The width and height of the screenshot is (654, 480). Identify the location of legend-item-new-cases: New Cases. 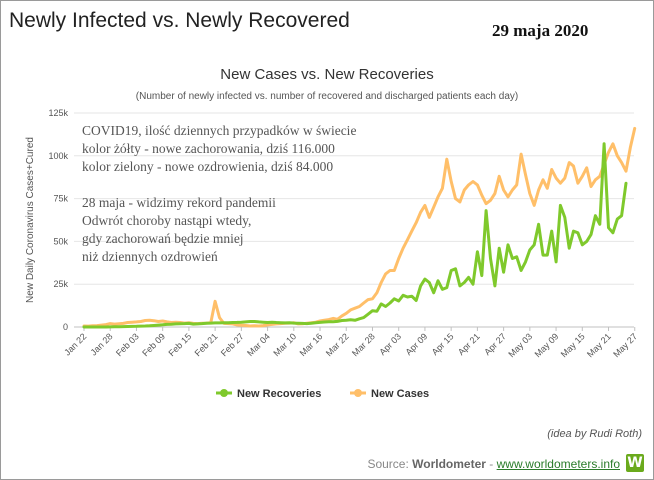
(389, 394).